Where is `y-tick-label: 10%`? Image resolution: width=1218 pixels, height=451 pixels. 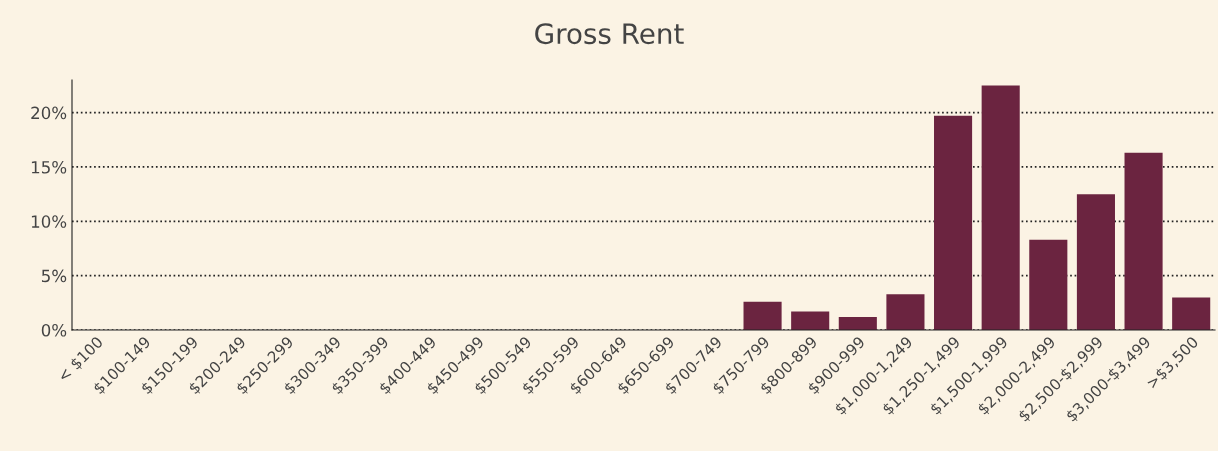
y-tick-label: 10% is located at coordinates (49, 221).